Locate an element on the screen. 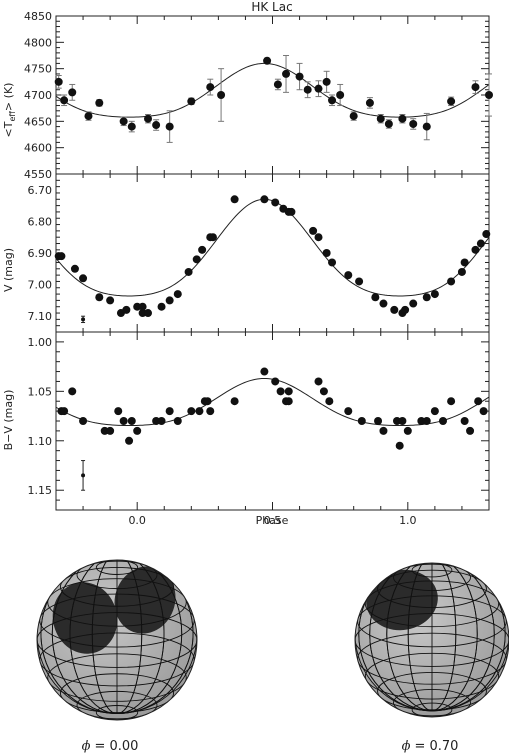 This screenshot has width=509, height=755. x-axis-label: Phase is located at coordinates (272, 520).